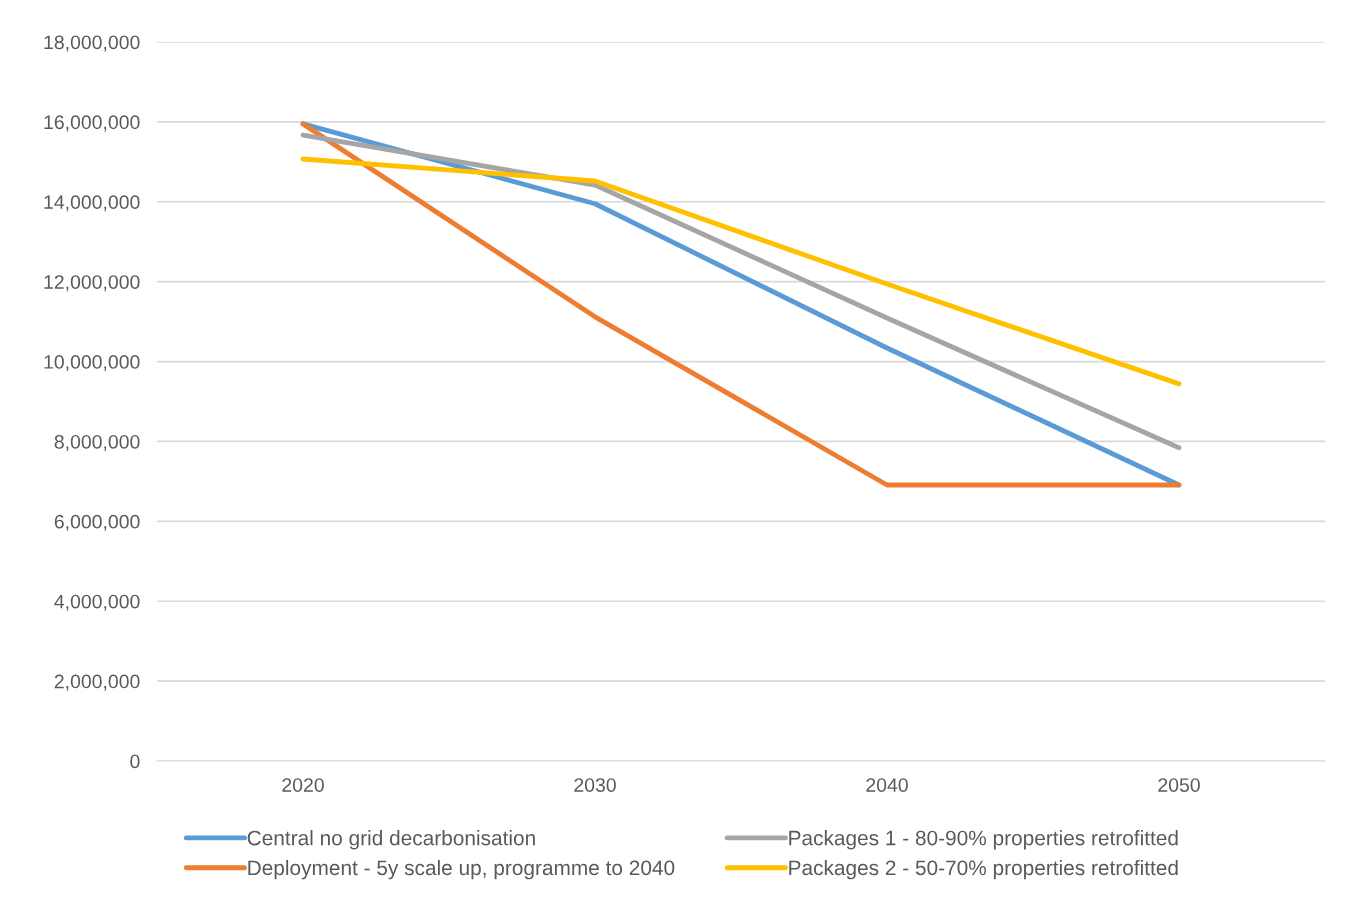 The image size is (1345, 918). What do you see at coordinates (887, 785) in the screenshot?
I see `x-tick-label: 2040` at bounding box center [887, 785].